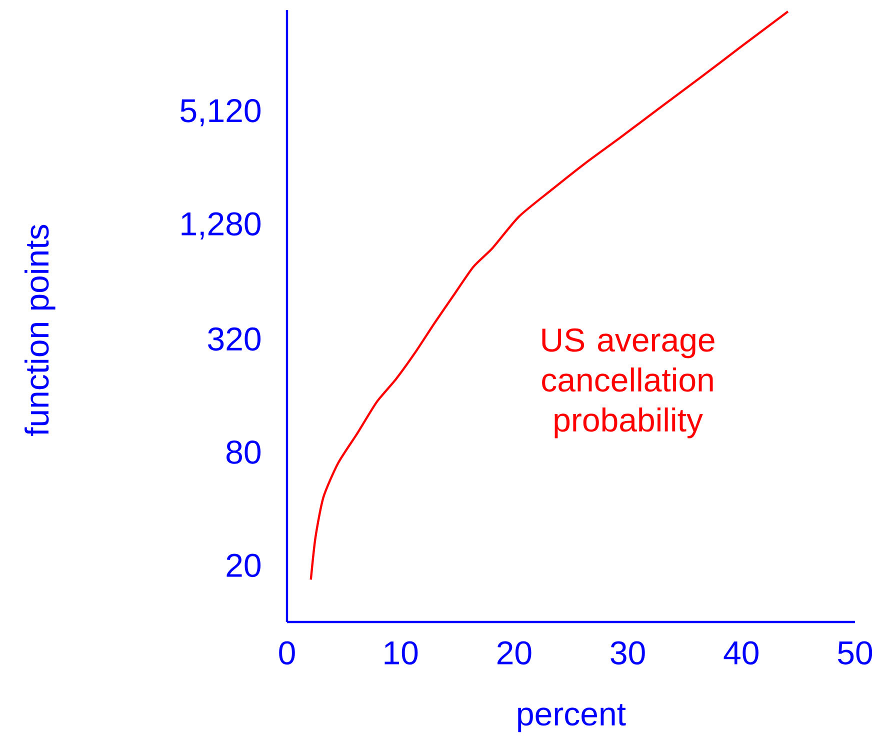 Image resolution: width=886 pixels, height=745 pixels. I want to click on x-tick-label: 50, so click(855, 653).